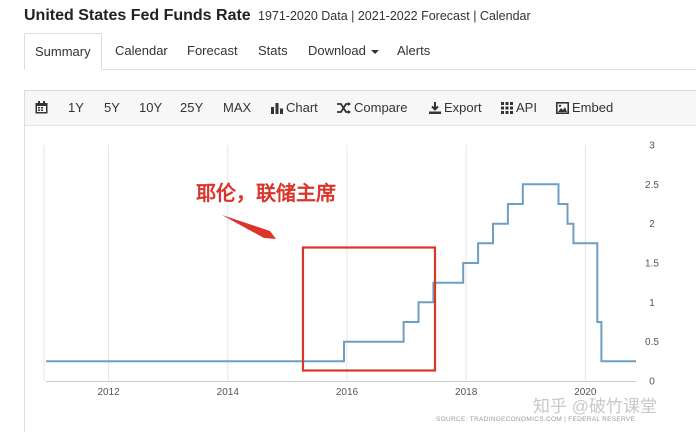  Describe the element at coordinates (273, 50) in the screenshot. I see `tab-stats: Stats` at that location.